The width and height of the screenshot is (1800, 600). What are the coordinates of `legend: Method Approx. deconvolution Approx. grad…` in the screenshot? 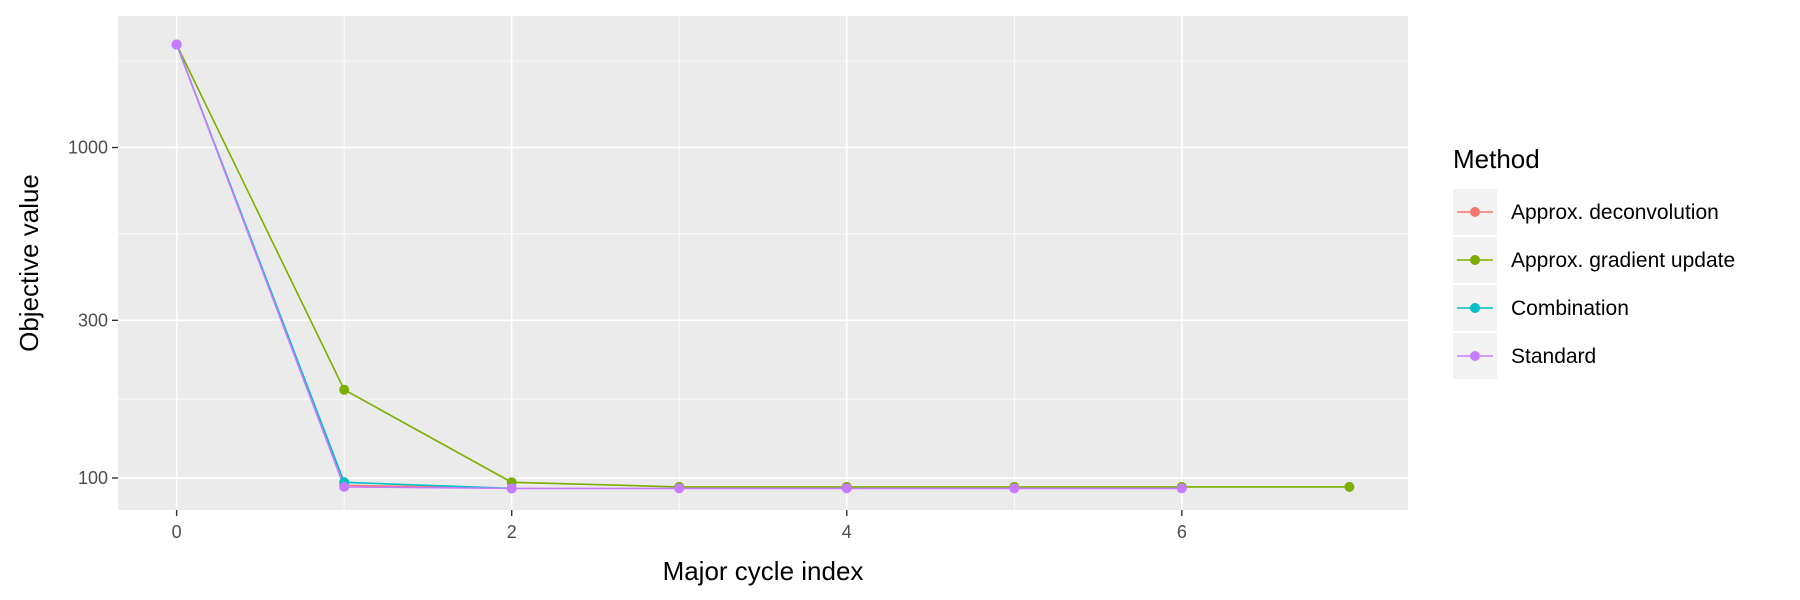 It's located at (1594, 261).